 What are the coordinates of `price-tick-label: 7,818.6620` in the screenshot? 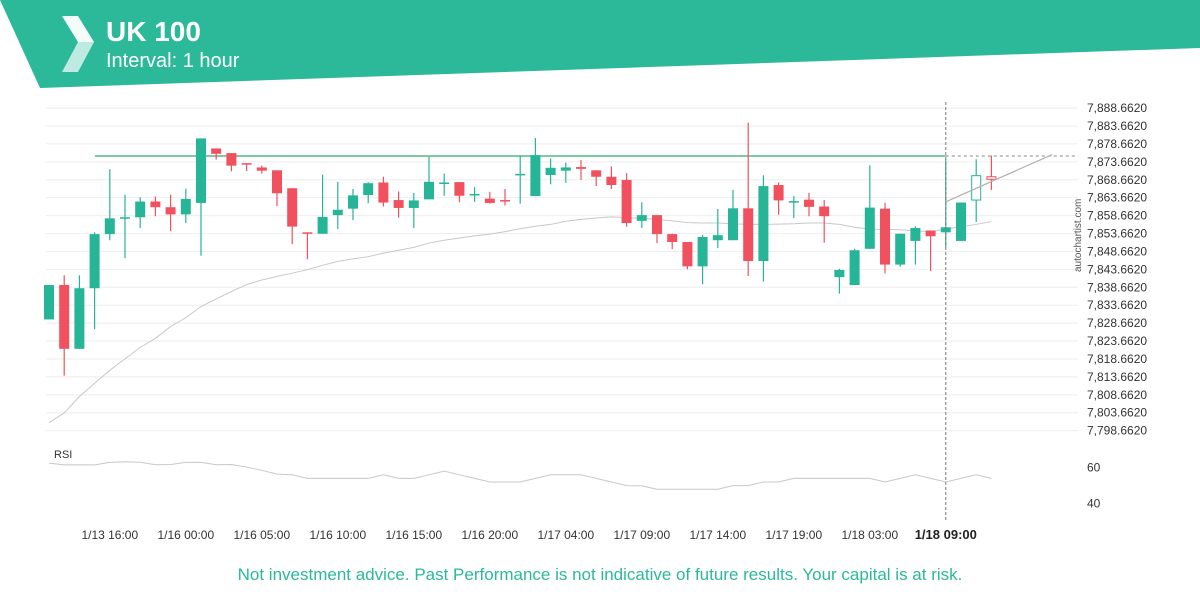 It's located at (1117, 359).